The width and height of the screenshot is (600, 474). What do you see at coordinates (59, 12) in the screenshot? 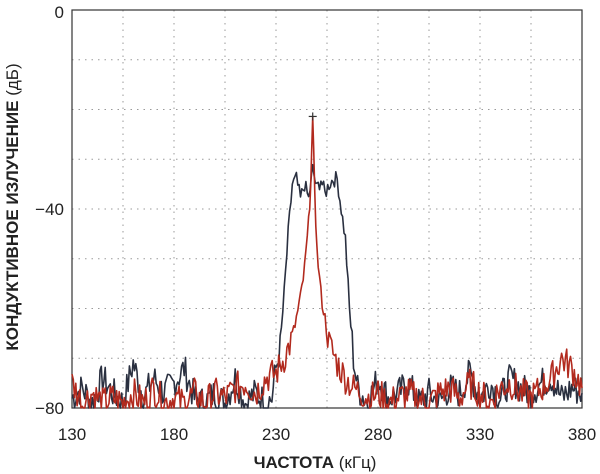
I see `y-tick-label: 0` at bounding box center [59, 12].